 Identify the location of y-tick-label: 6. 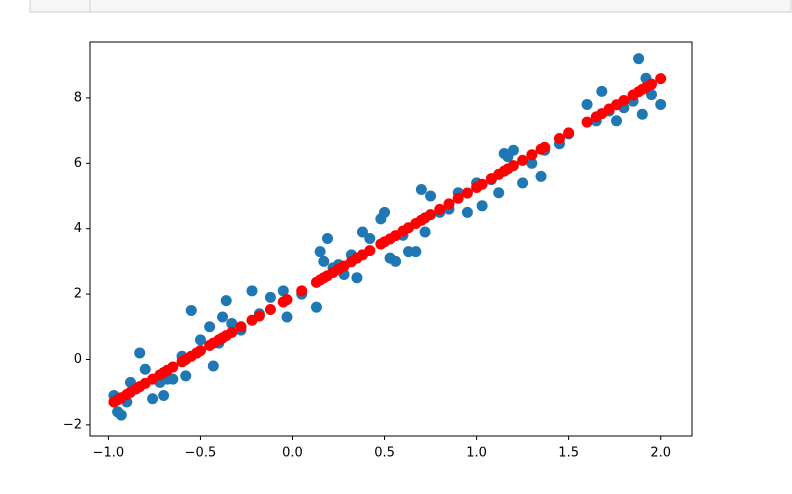
(78, 163).